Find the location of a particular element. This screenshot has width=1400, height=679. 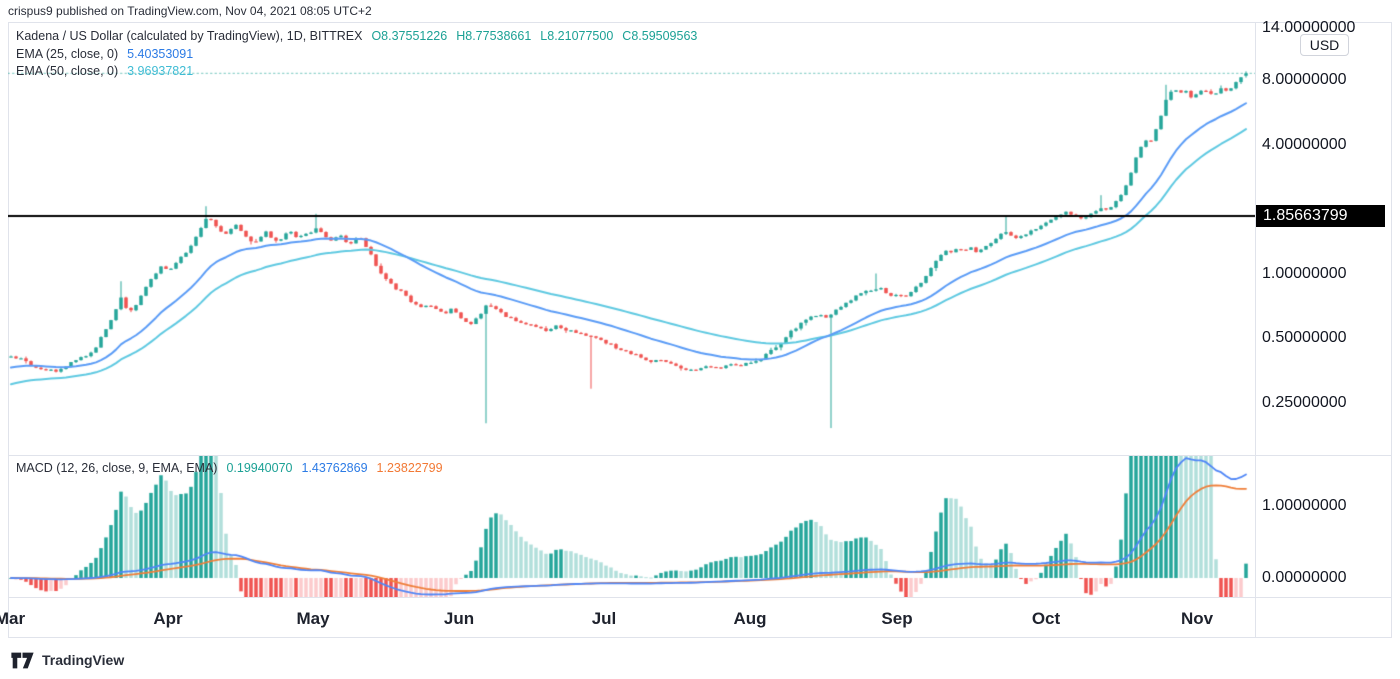

macd-line-value: 1.43762869 is located at coordinates (334, 468).